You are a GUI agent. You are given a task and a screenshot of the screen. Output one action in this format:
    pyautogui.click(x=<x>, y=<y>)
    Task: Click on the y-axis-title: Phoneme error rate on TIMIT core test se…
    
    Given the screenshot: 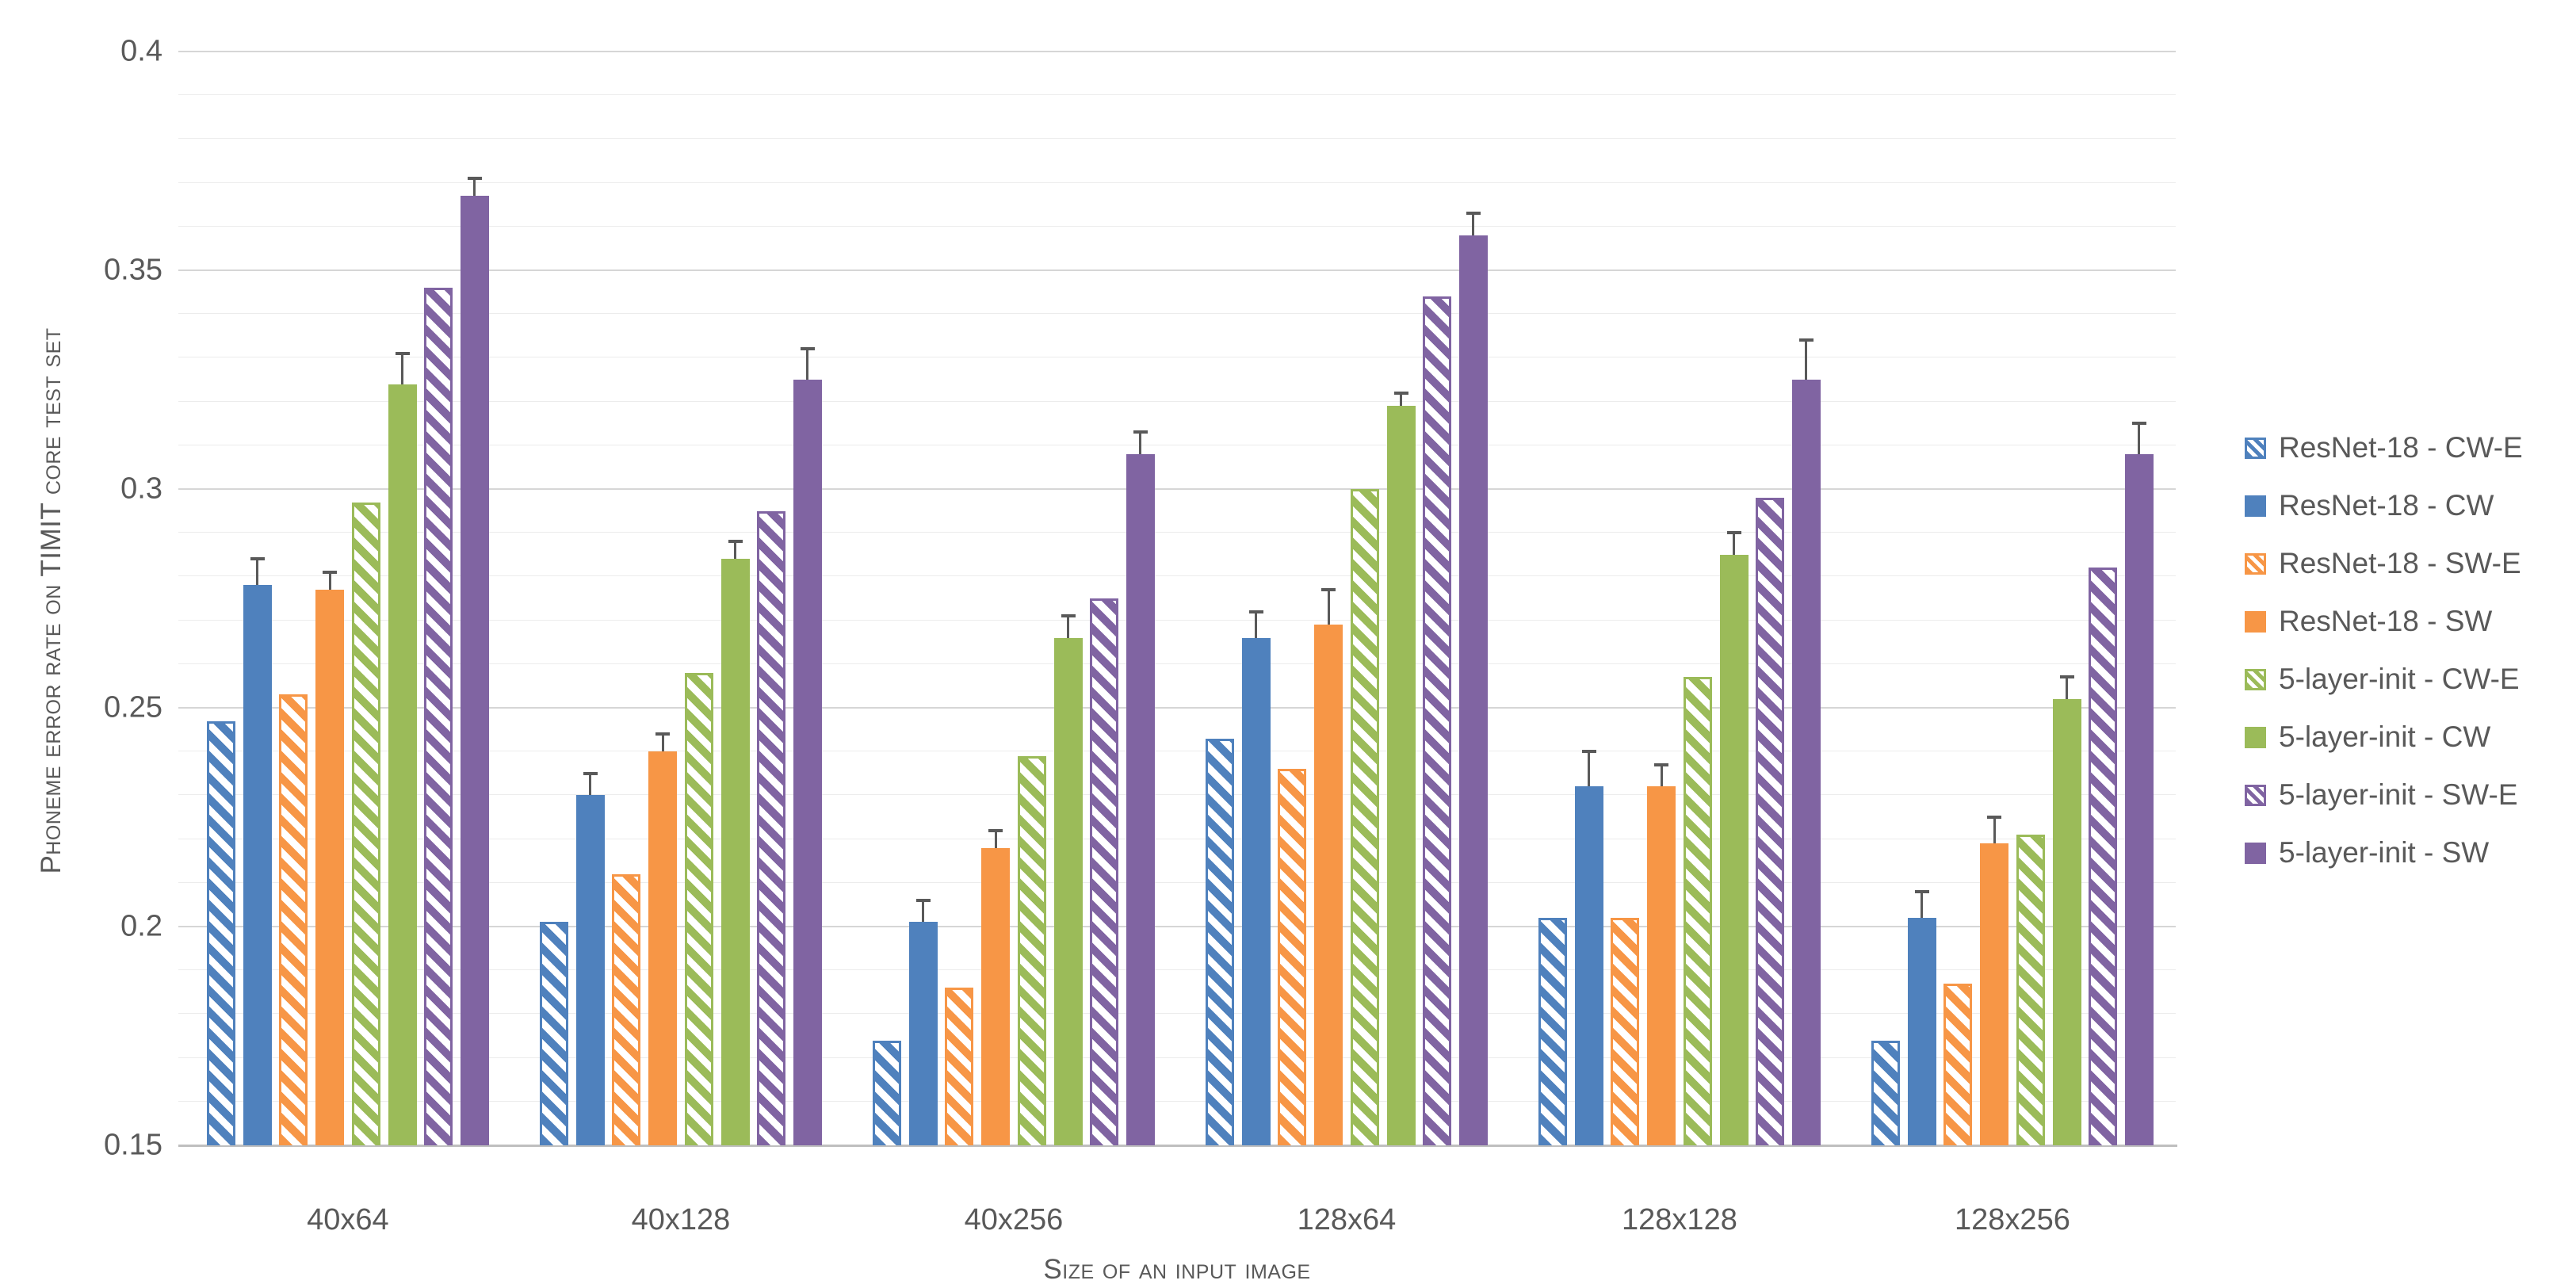 What is the action you would take?
    pyautogui.click(x=51, y=600)
    